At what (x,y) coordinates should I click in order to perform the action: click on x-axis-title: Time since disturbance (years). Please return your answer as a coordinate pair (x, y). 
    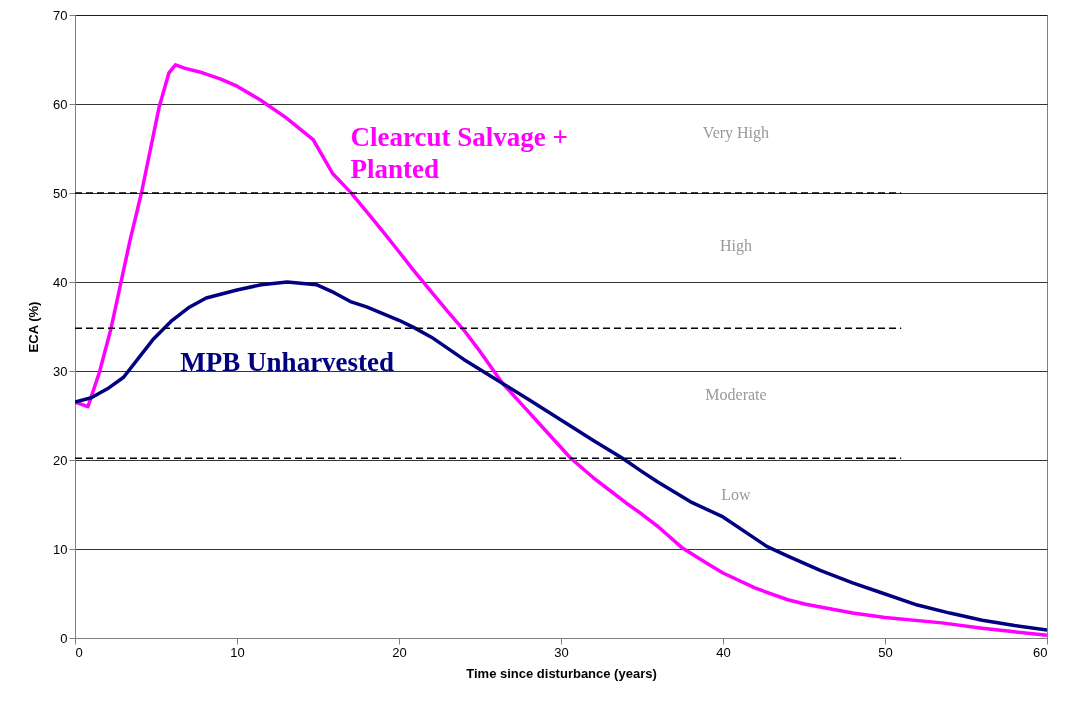
    Looking at the image, I should click on (561, 673).